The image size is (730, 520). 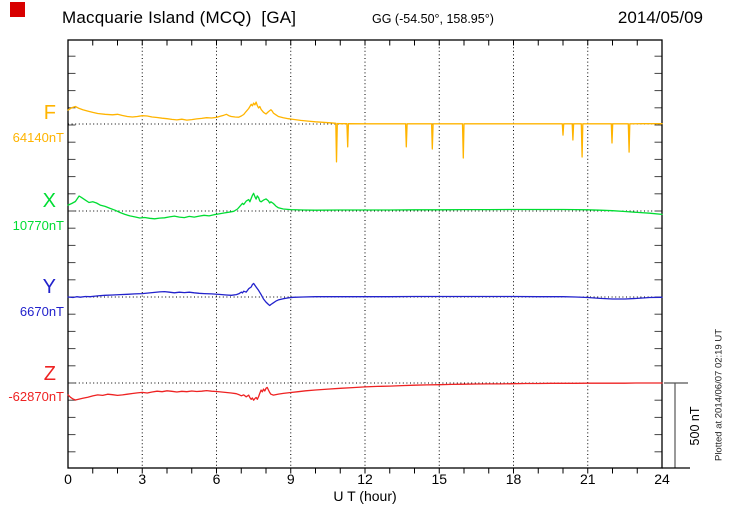 What do you see at coordinates (142, 479) in the screenshot?
I see `x-tick-label: 3` at bounding box center [142, 479].